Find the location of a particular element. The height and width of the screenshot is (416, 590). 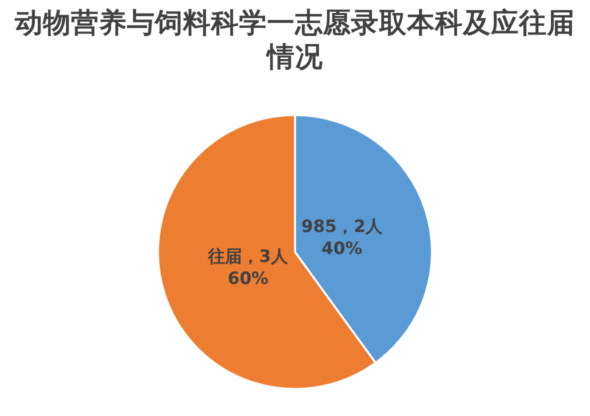

data-label: 往届，3人 60% is located at coordinates (248, 268).